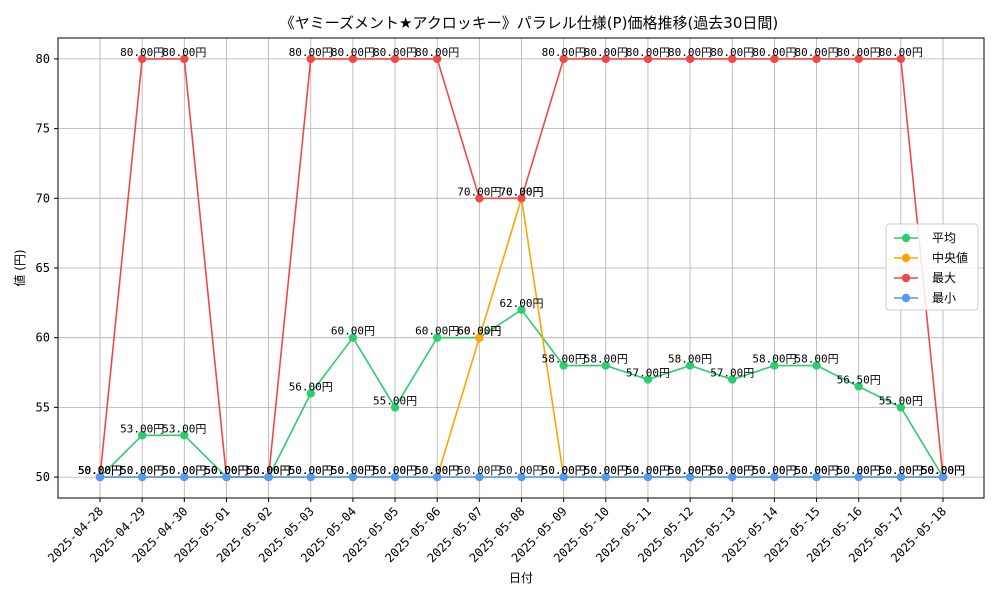  I want to click on legend-marker-avg, so click(906, 238).